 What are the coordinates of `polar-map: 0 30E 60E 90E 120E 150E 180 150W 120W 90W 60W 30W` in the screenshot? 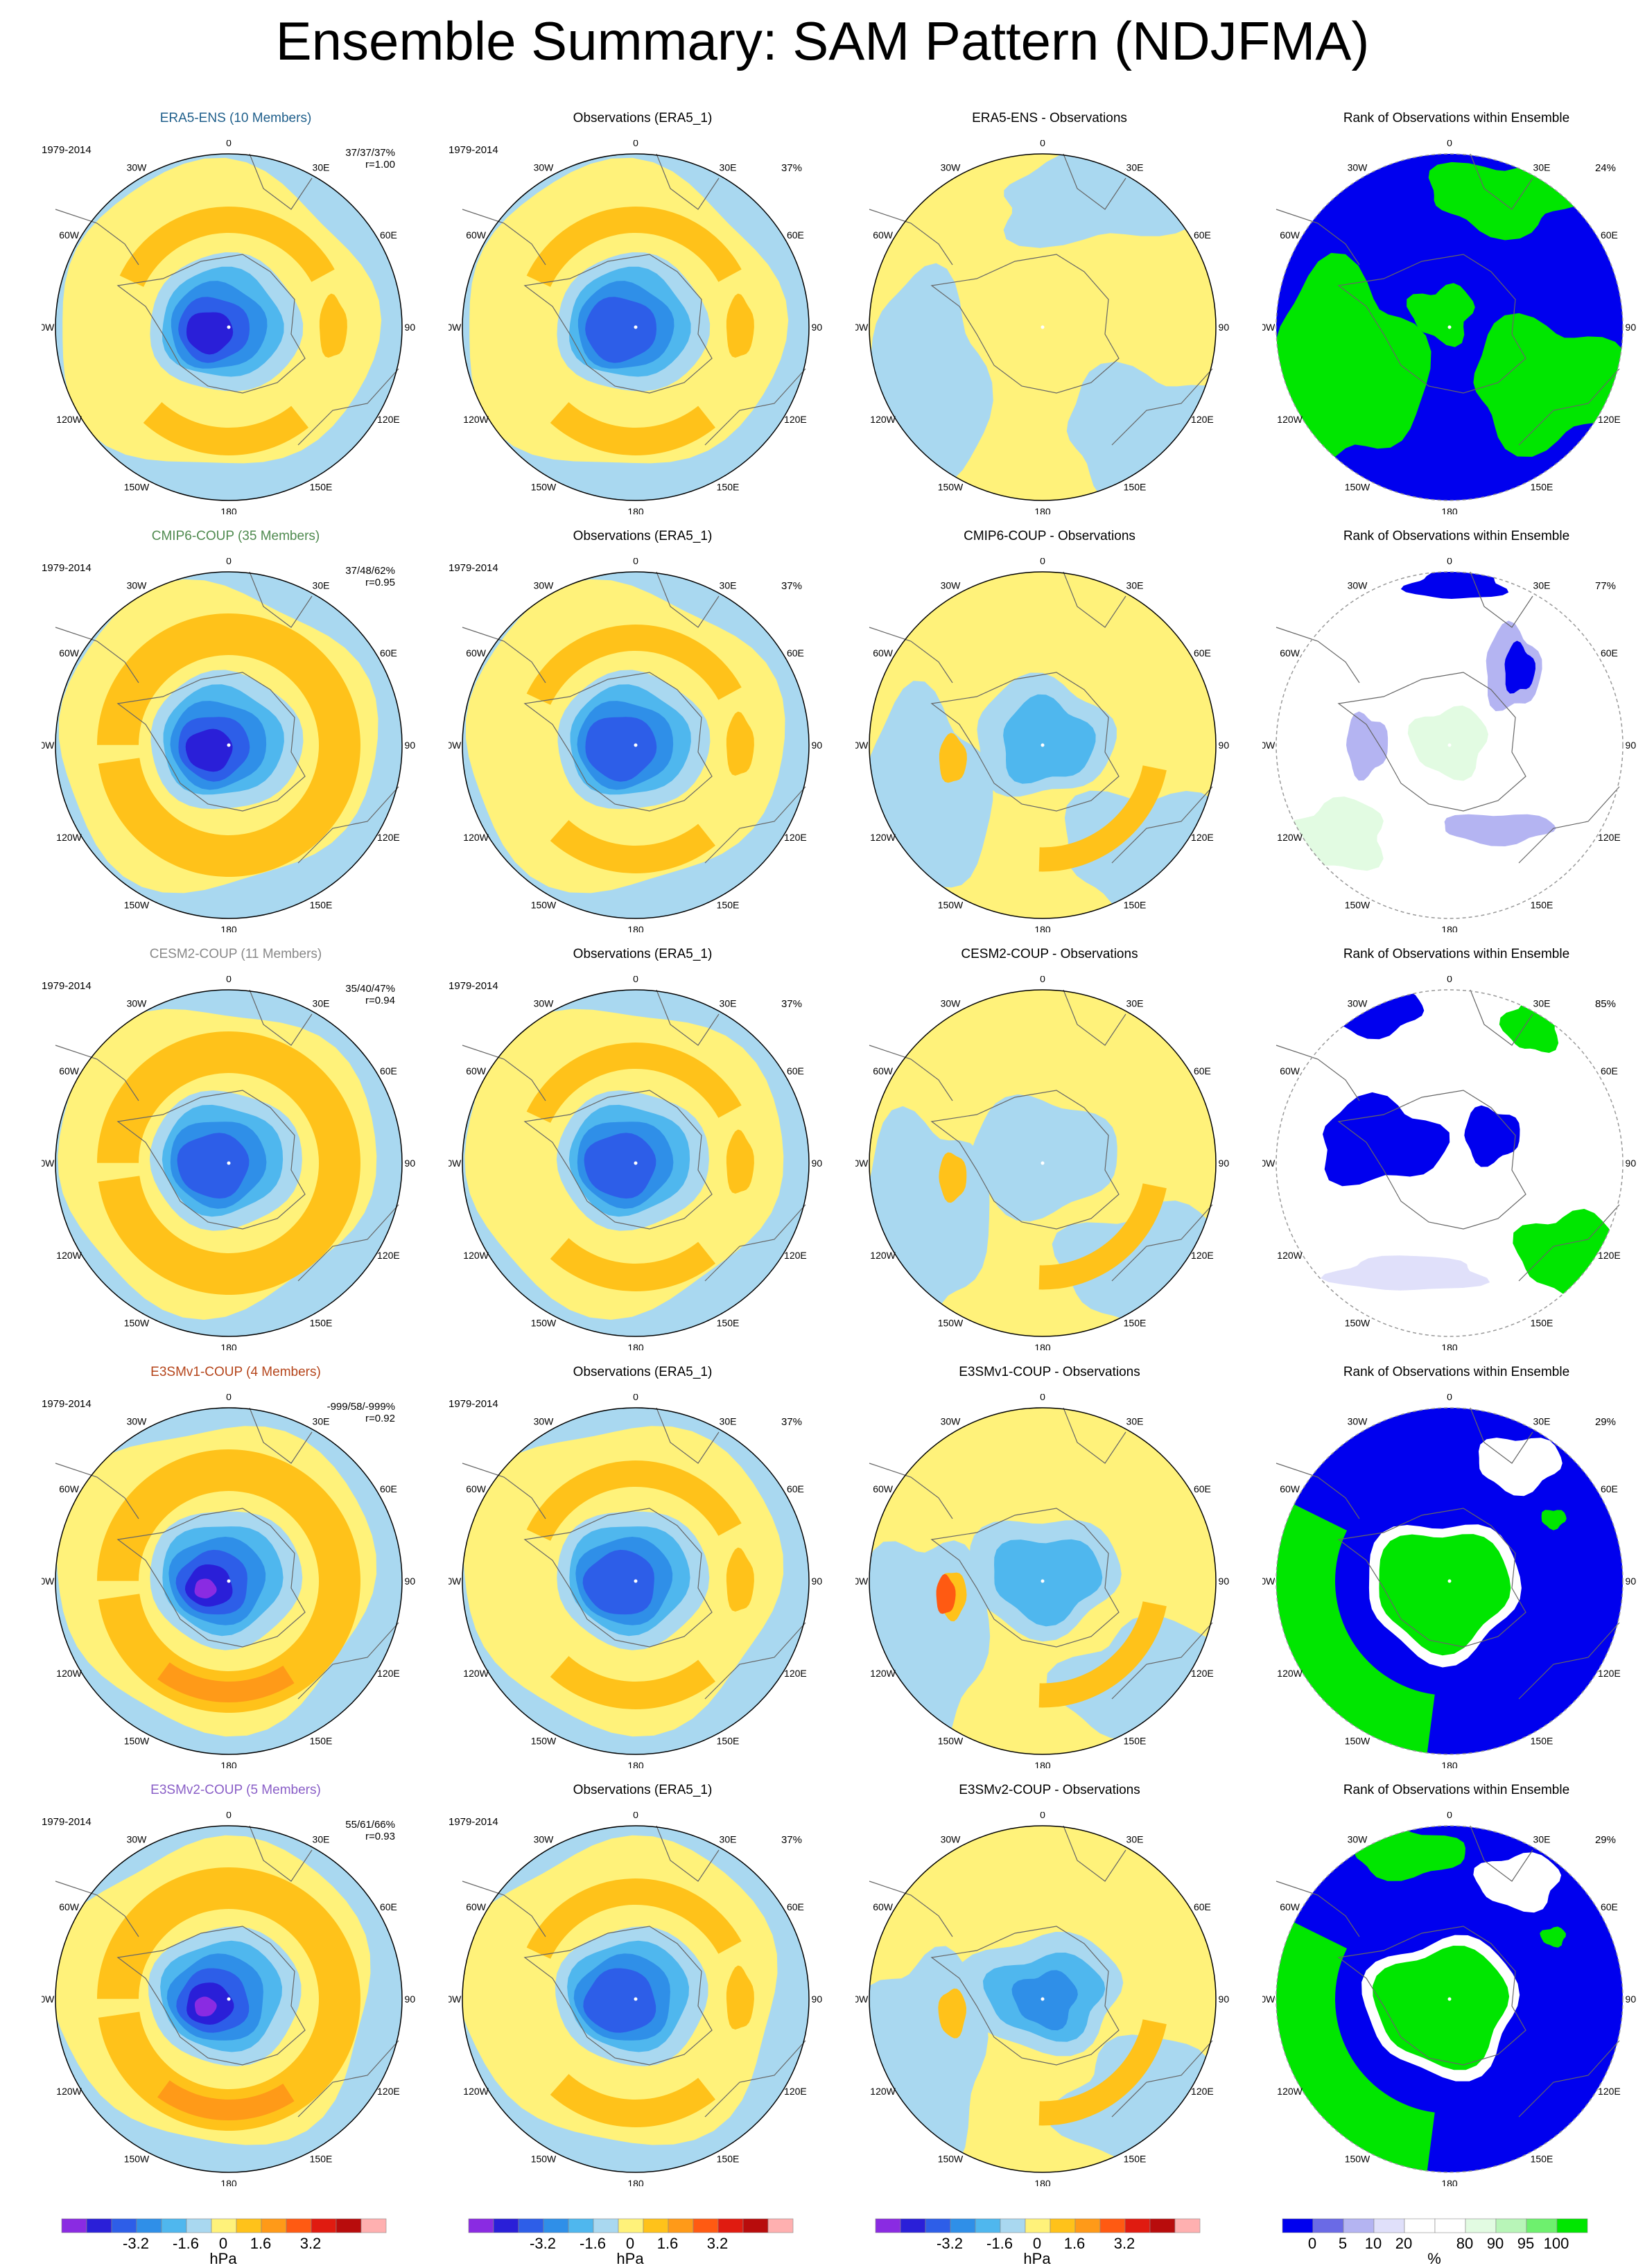 It's located at (636, 1581).